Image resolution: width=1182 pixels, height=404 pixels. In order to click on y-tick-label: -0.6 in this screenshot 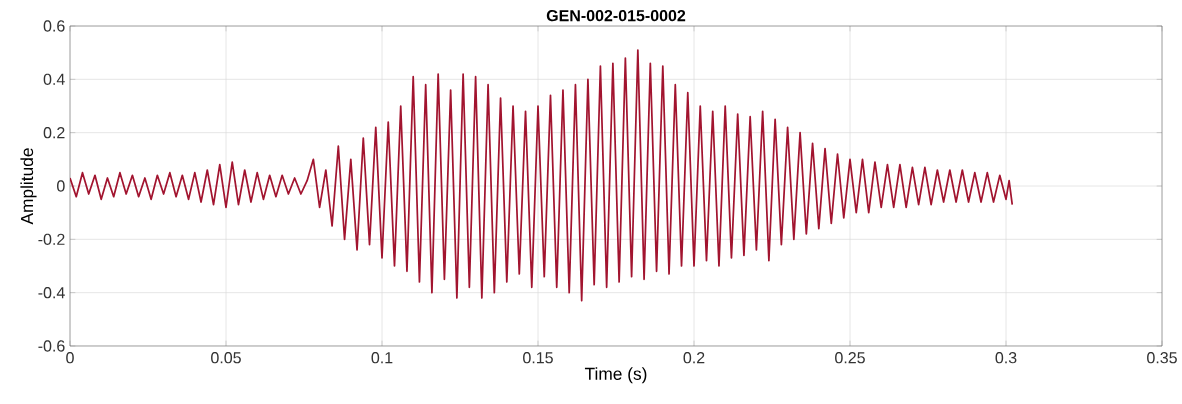, I will do `click(51, 346)`.